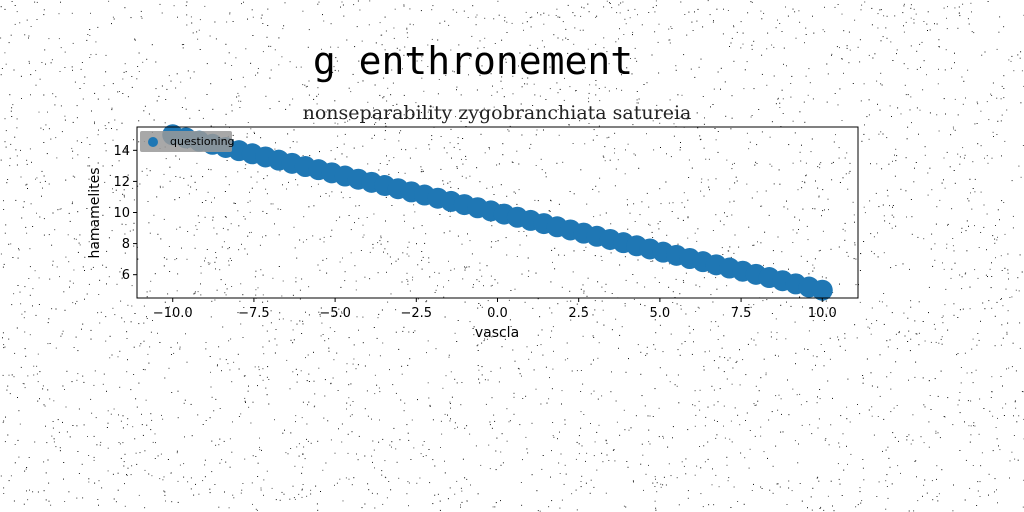 This screenshot has height=512, width=1024. I want to click on x-tick-label: 0.0, so click(497, 313).